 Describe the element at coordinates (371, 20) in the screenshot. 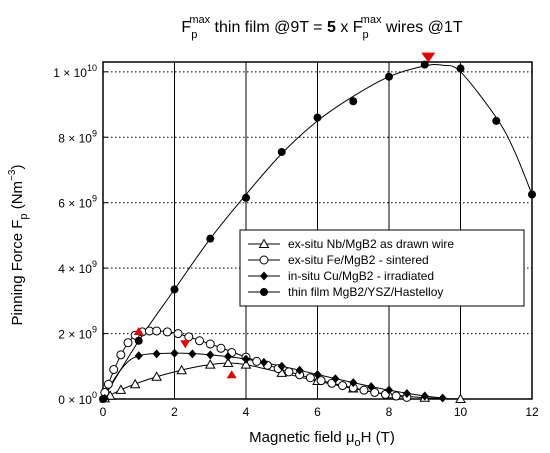

I see `title-sup2: max` at that location.